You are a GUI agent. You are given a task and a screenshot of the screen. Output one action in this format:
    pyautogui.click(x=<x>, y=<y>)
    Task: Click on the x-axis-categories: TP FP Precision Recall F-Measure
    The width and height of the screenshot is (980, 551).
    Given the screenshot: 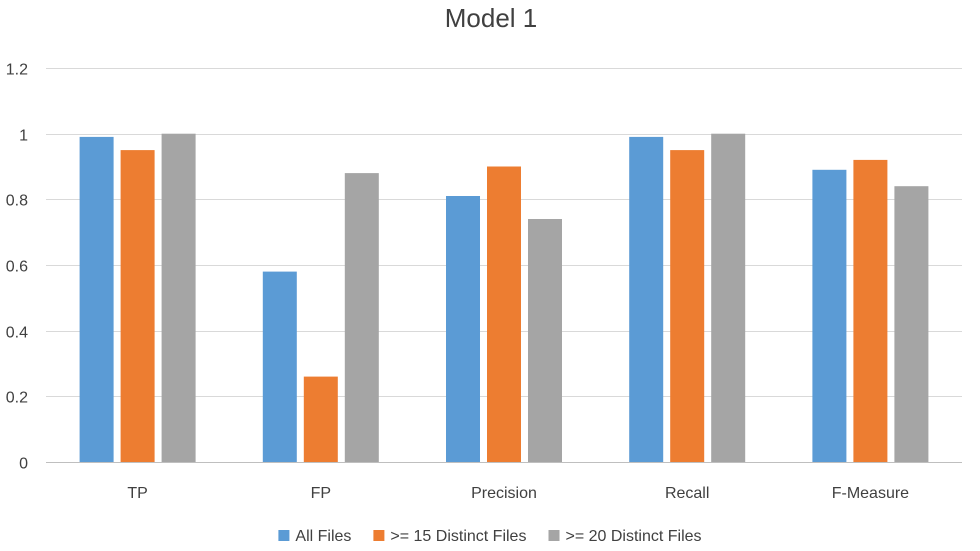 What is the action you would take?
    pyautogui.click(x=518, y=493)
    